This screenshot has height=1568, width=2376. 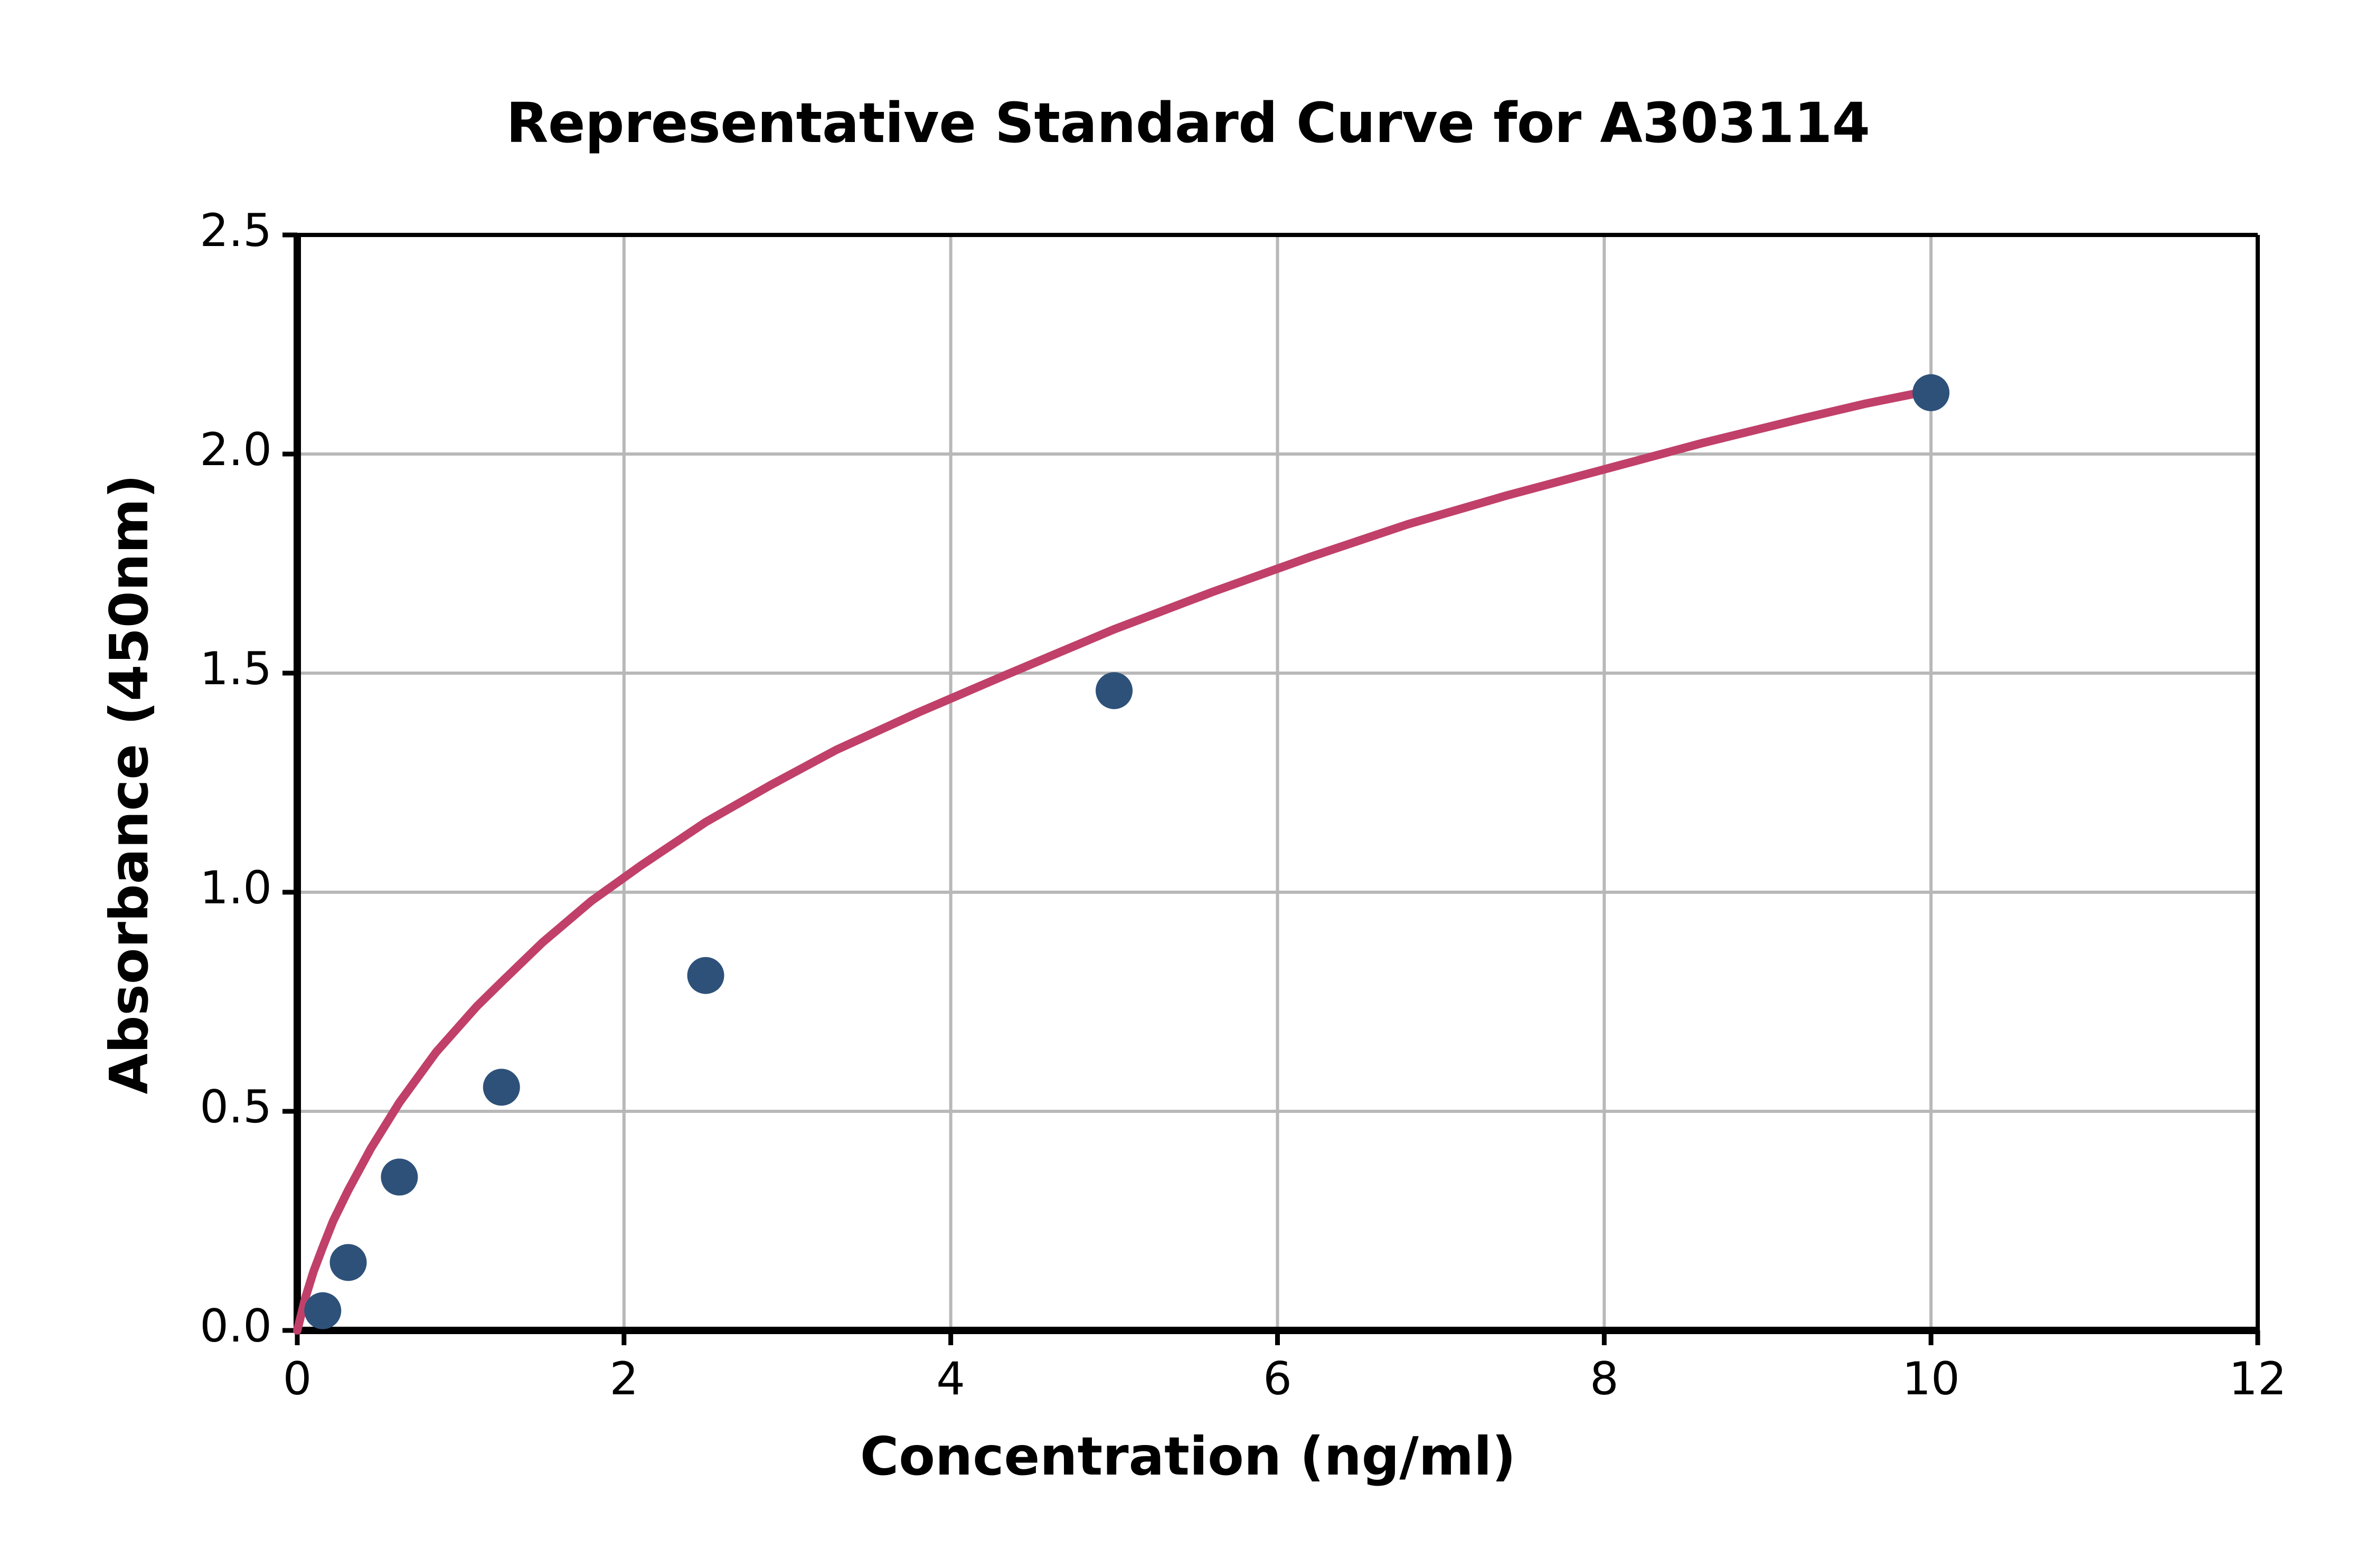 I want to click on x-tick-label: 0, so click(x=297, y=1379).